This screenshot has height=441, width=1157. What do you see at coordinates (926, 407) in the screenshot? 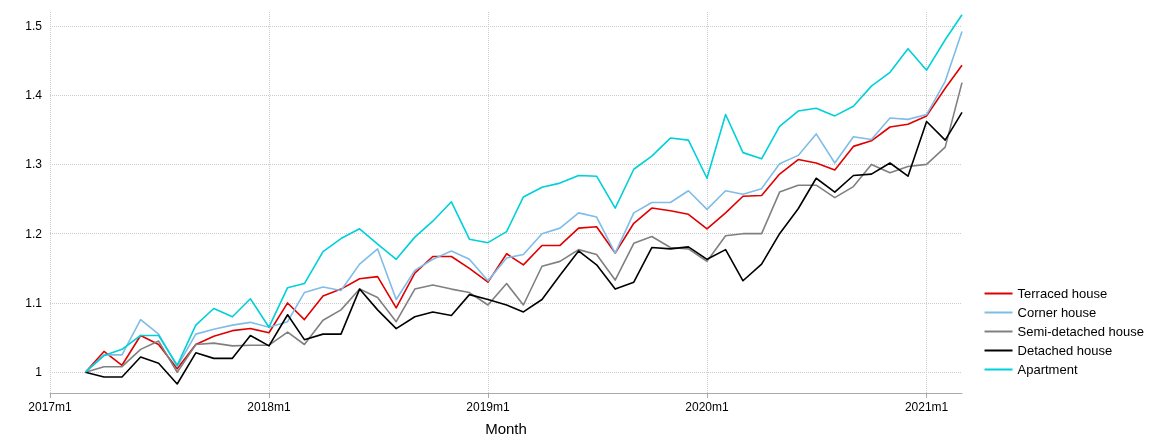
I see `x-tick-label: 2021m1` at bounding box center [926, 407].